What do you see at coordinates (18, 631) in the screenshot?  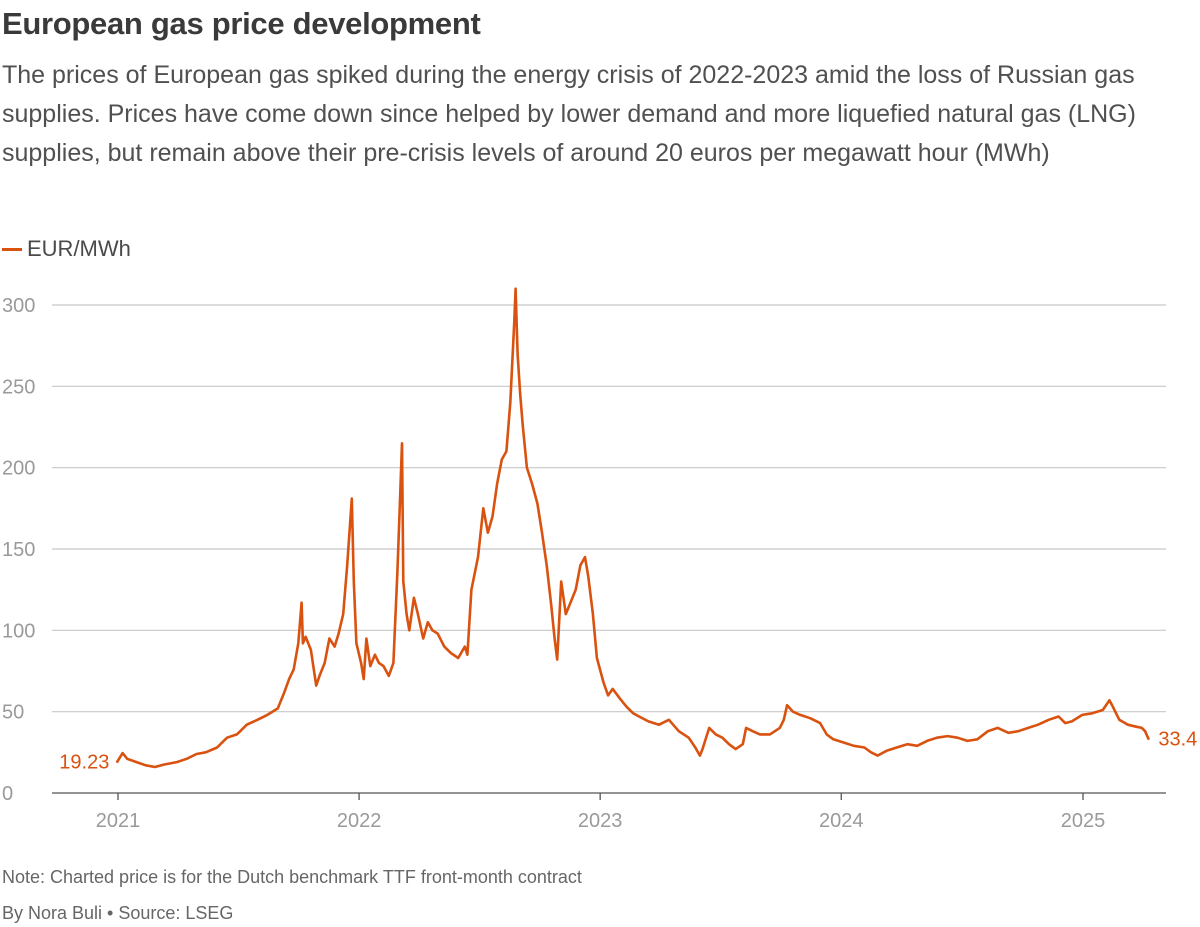 I see `y-tick-label: 100` at bounding box center [18, 631].